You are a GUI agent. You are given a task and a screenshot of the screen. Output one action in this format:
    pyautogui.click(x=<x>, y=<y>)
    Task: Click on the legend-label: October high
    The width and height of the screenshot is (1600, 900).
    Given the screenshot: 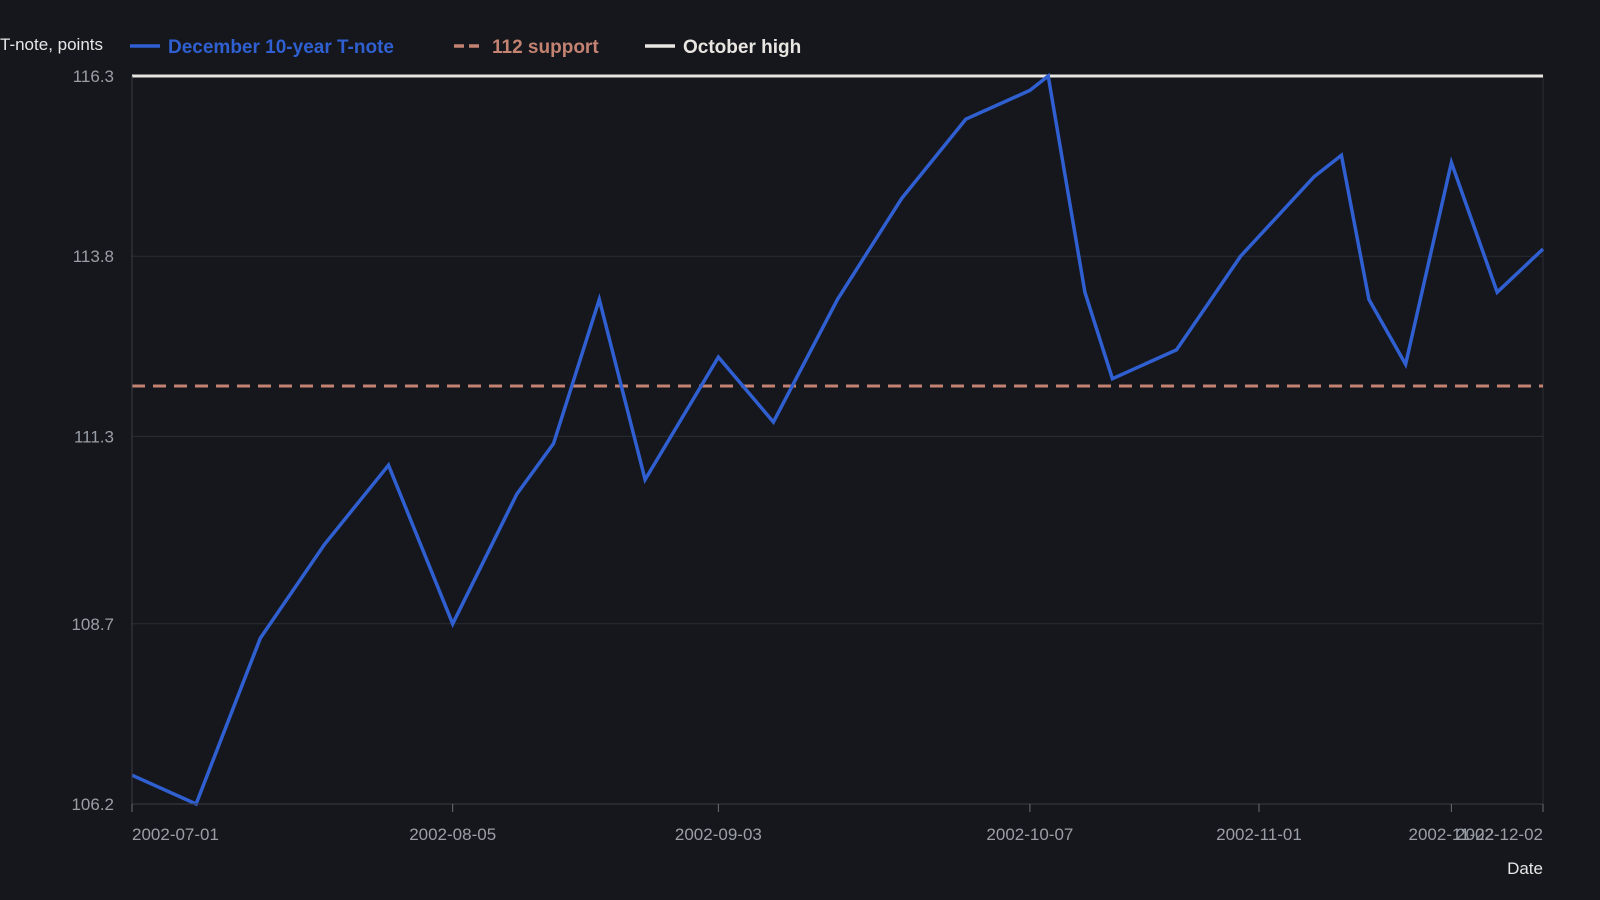 What is the action you would take?
    pyautogui.click(x=742, y=47)
    